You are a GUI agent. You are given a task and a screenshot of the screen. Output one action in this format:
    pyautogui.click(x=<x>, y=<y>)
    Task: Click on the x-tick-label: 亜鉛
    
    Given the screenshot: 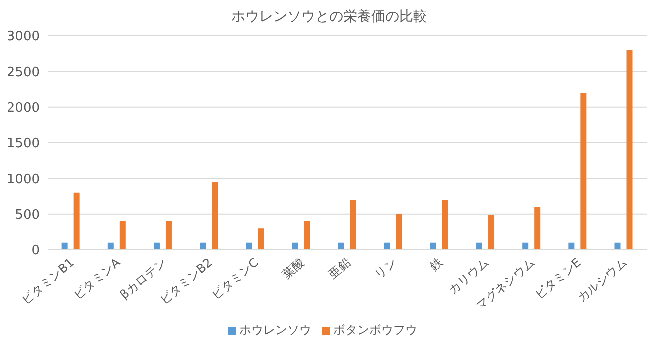 What is the action you would take?
    pyautogui.click(x=340, y=269)
    